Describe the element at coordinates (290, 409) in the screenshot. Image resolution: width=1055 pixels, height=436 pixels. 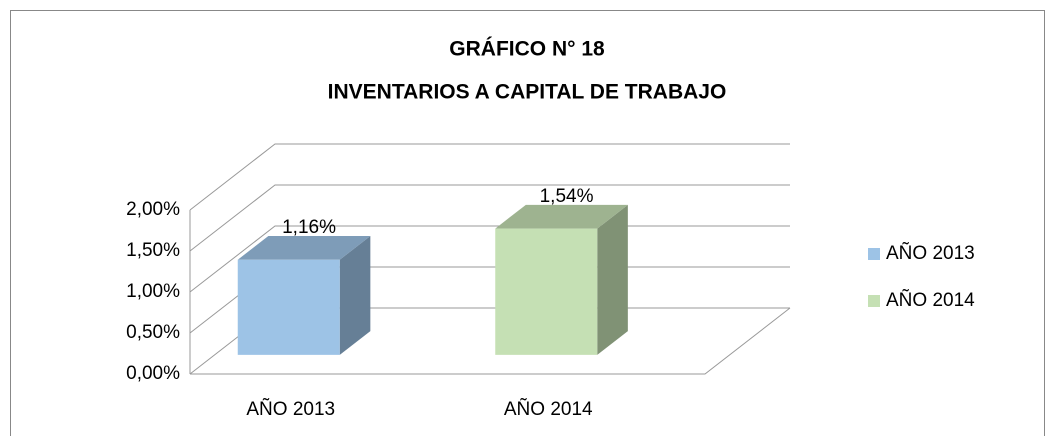
I see `x-tick-label: AÑO 2013` at that location.